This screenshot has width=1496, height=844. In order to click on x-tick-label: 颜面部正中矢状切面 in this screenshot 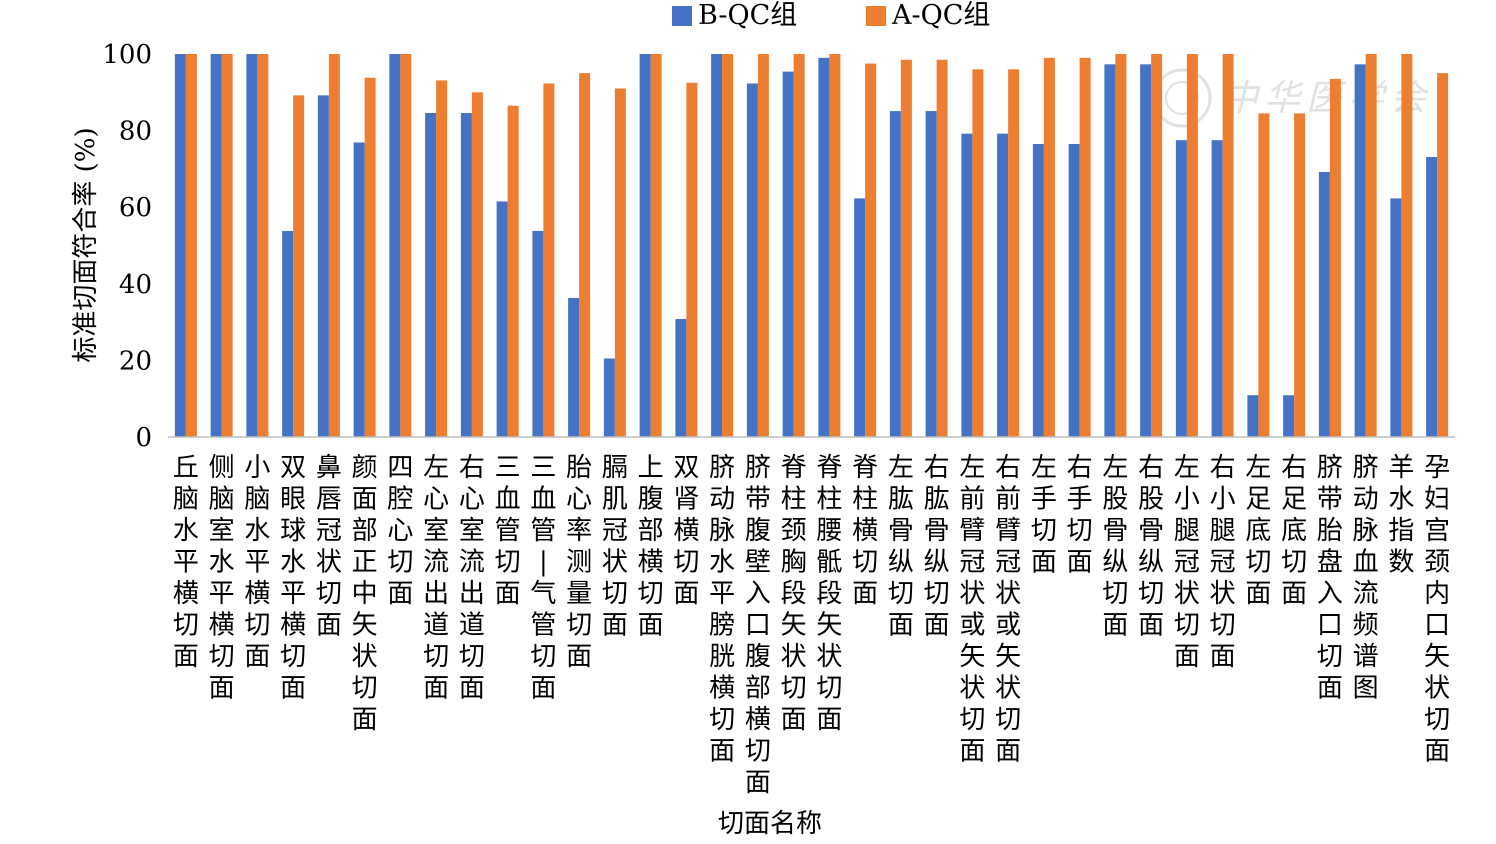, I will do `click(365, 594)`.